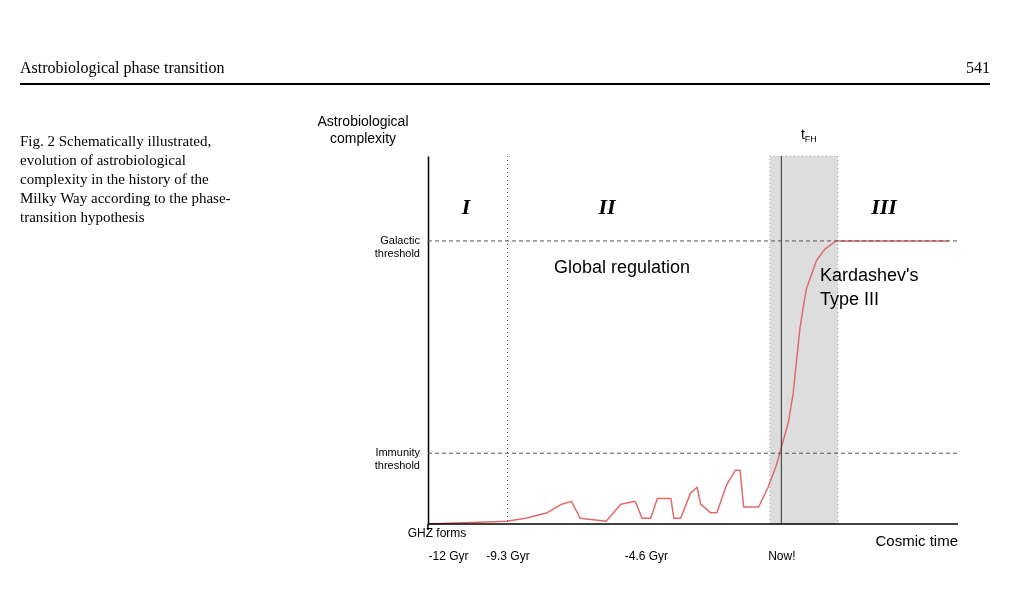 The height and width of the screenshot is (592, 1014). I want to click on text: Astrobiological phase transition, so click(122, 68).